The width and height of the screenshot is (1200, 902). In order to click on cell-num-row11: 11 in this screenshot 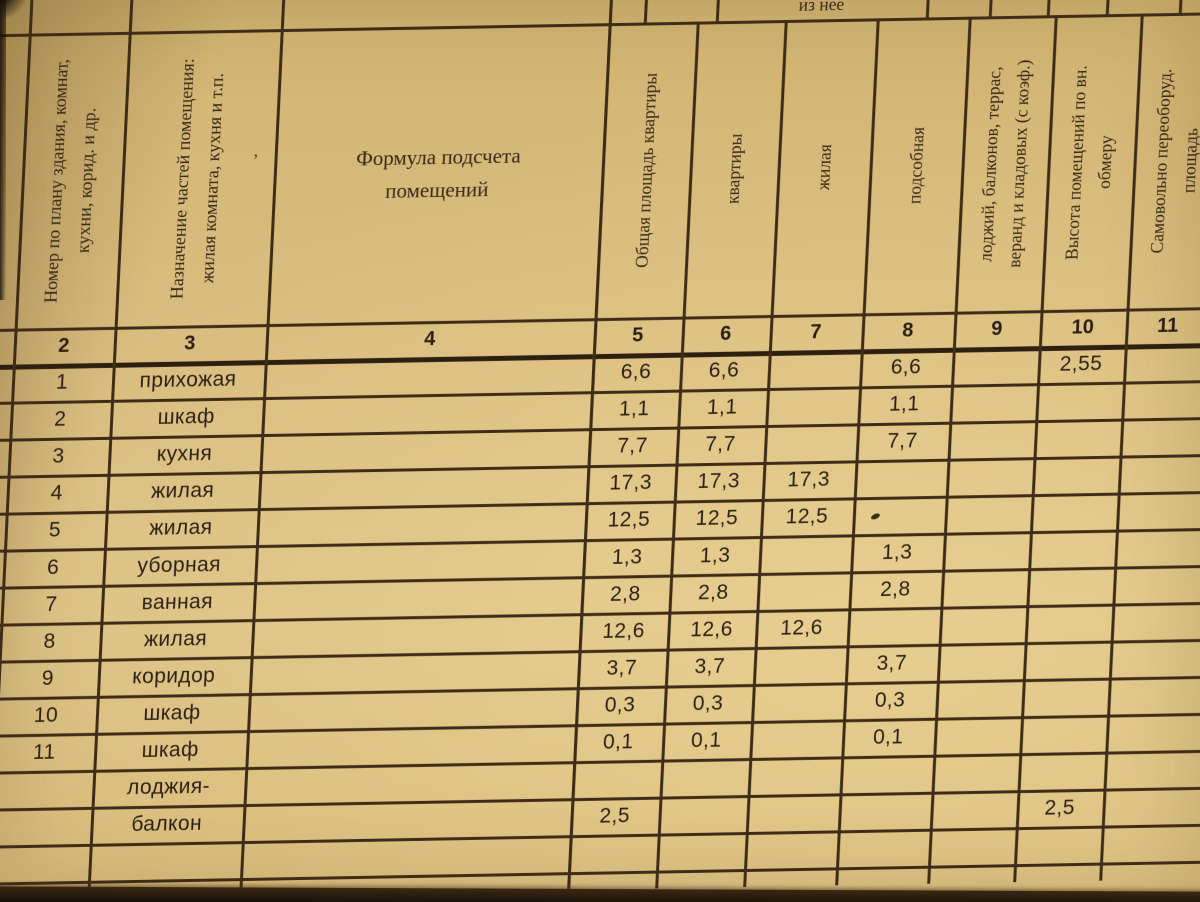, I will do `click(44, 752)`.